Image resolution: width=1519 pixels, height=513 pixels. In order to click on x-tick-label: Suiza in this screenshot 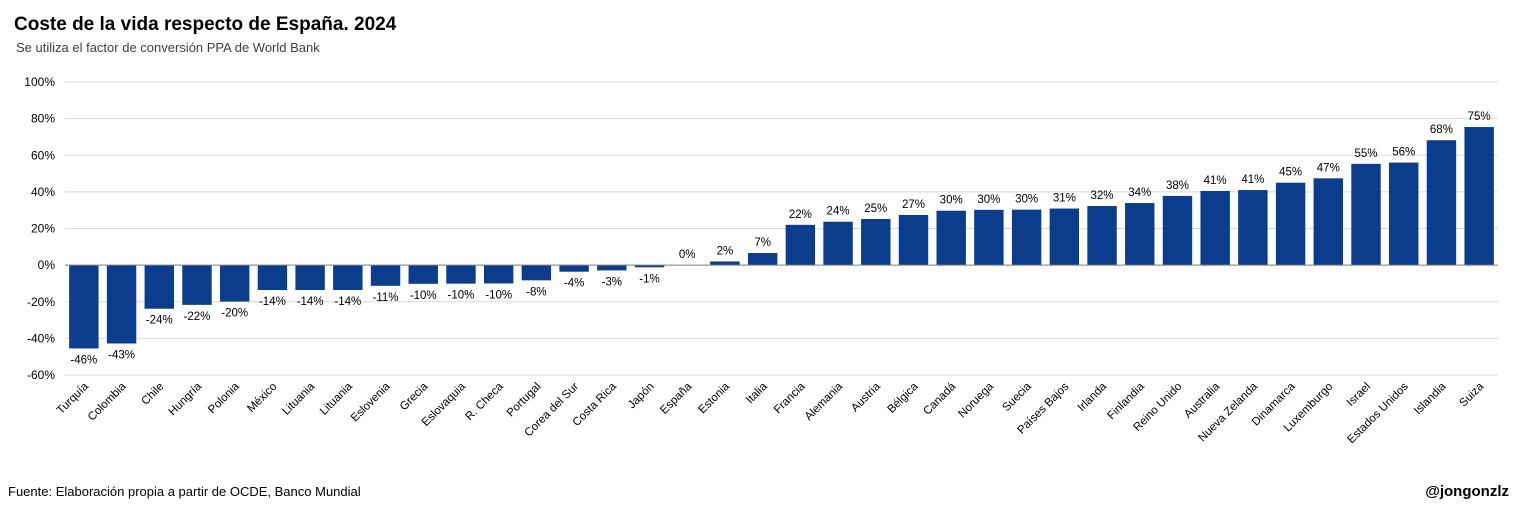, I will do `click(1471, 394)`.